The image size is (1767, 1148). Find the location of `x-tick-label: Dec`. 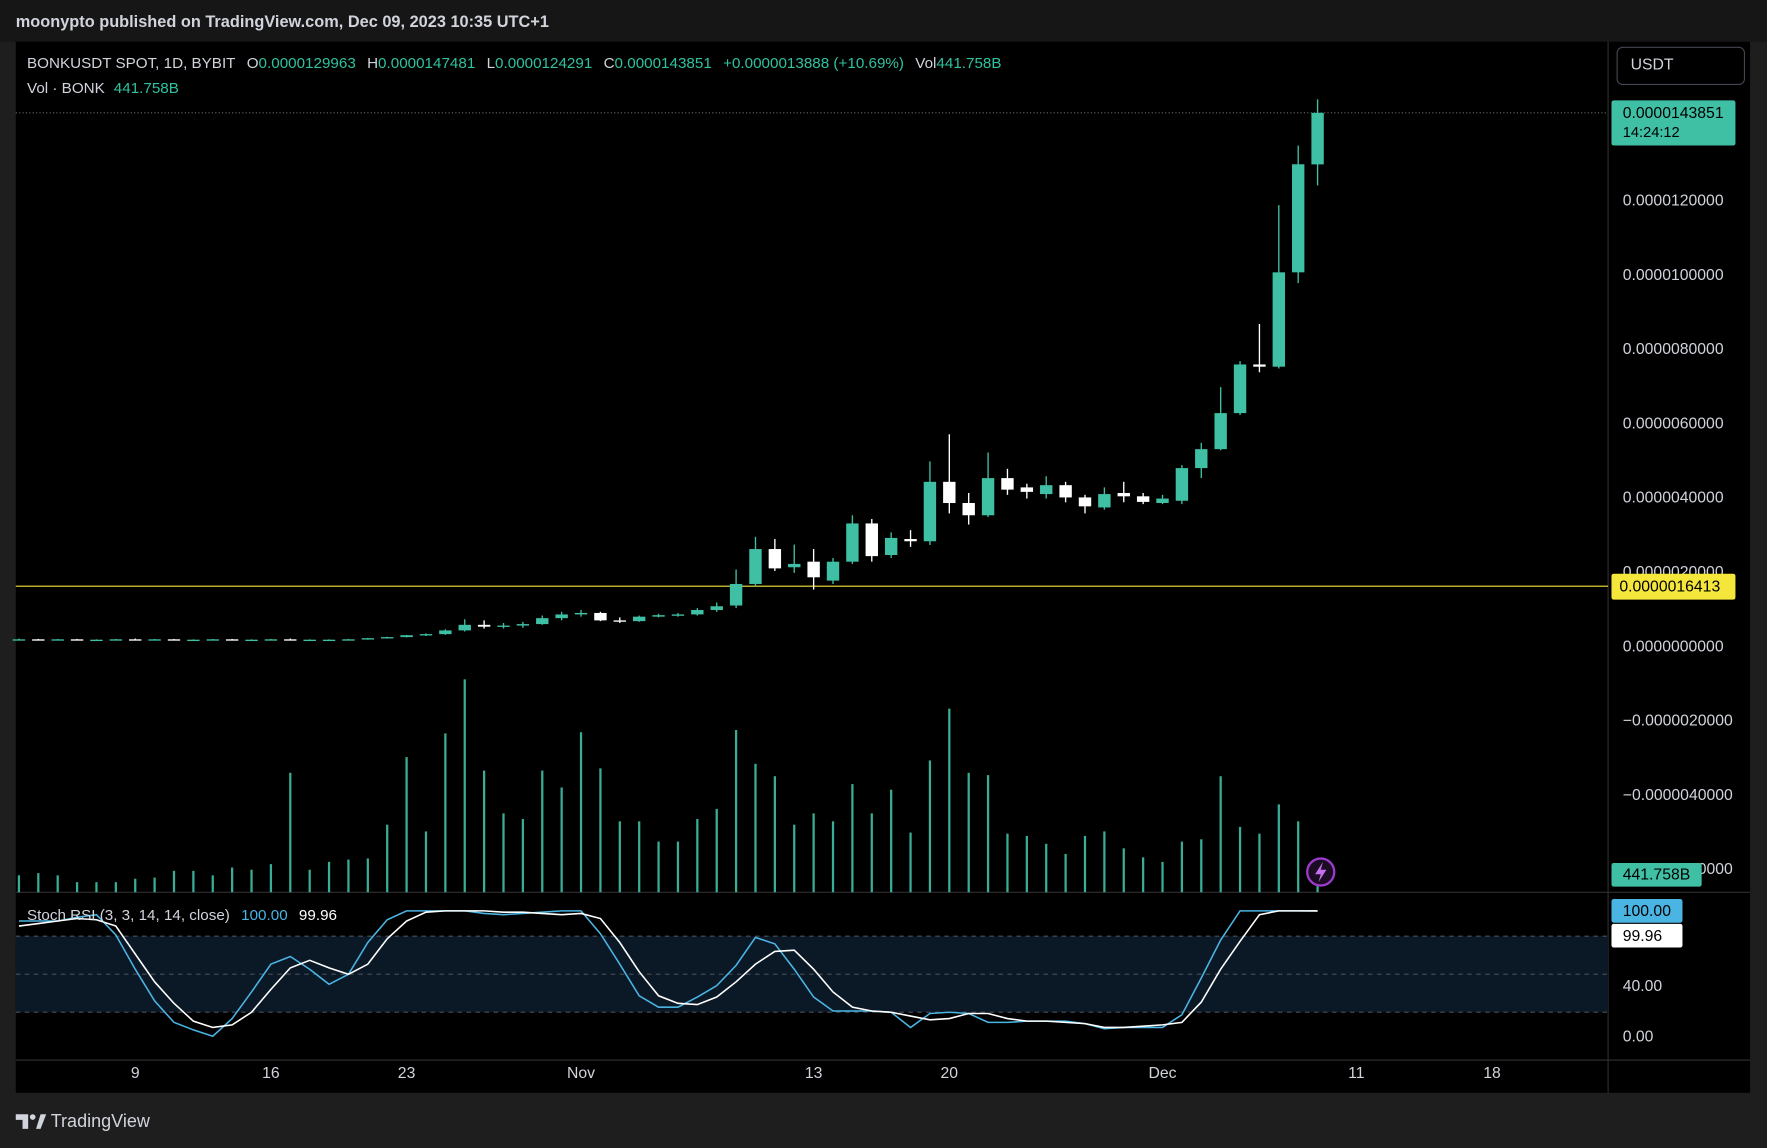

x-tick-label: Dec is located at coordinates (1162, 1073).